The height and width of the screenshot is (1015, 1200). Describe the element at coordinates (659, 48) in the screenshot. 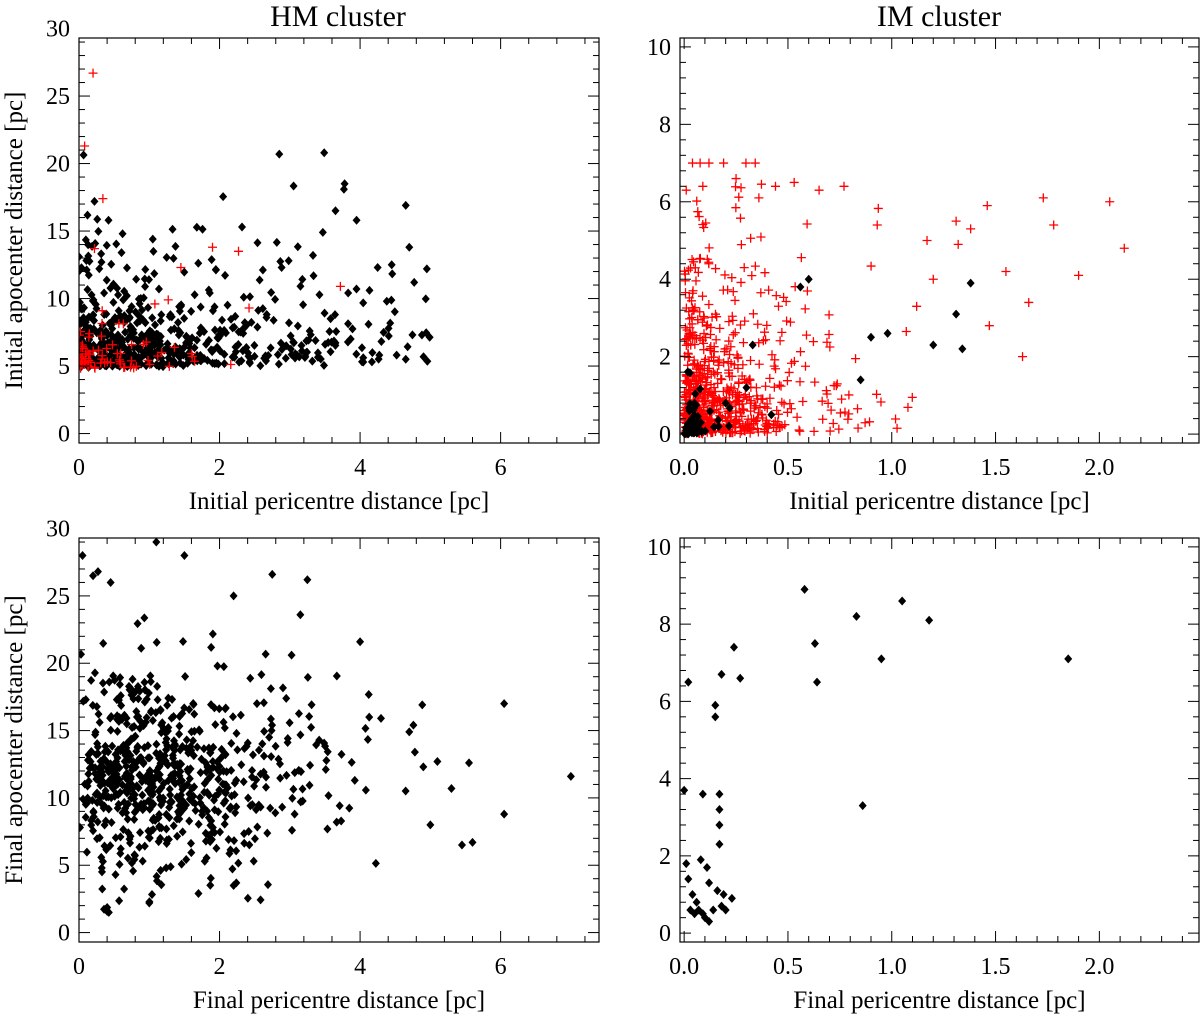

I see `y-tick-label: 10` at that location.